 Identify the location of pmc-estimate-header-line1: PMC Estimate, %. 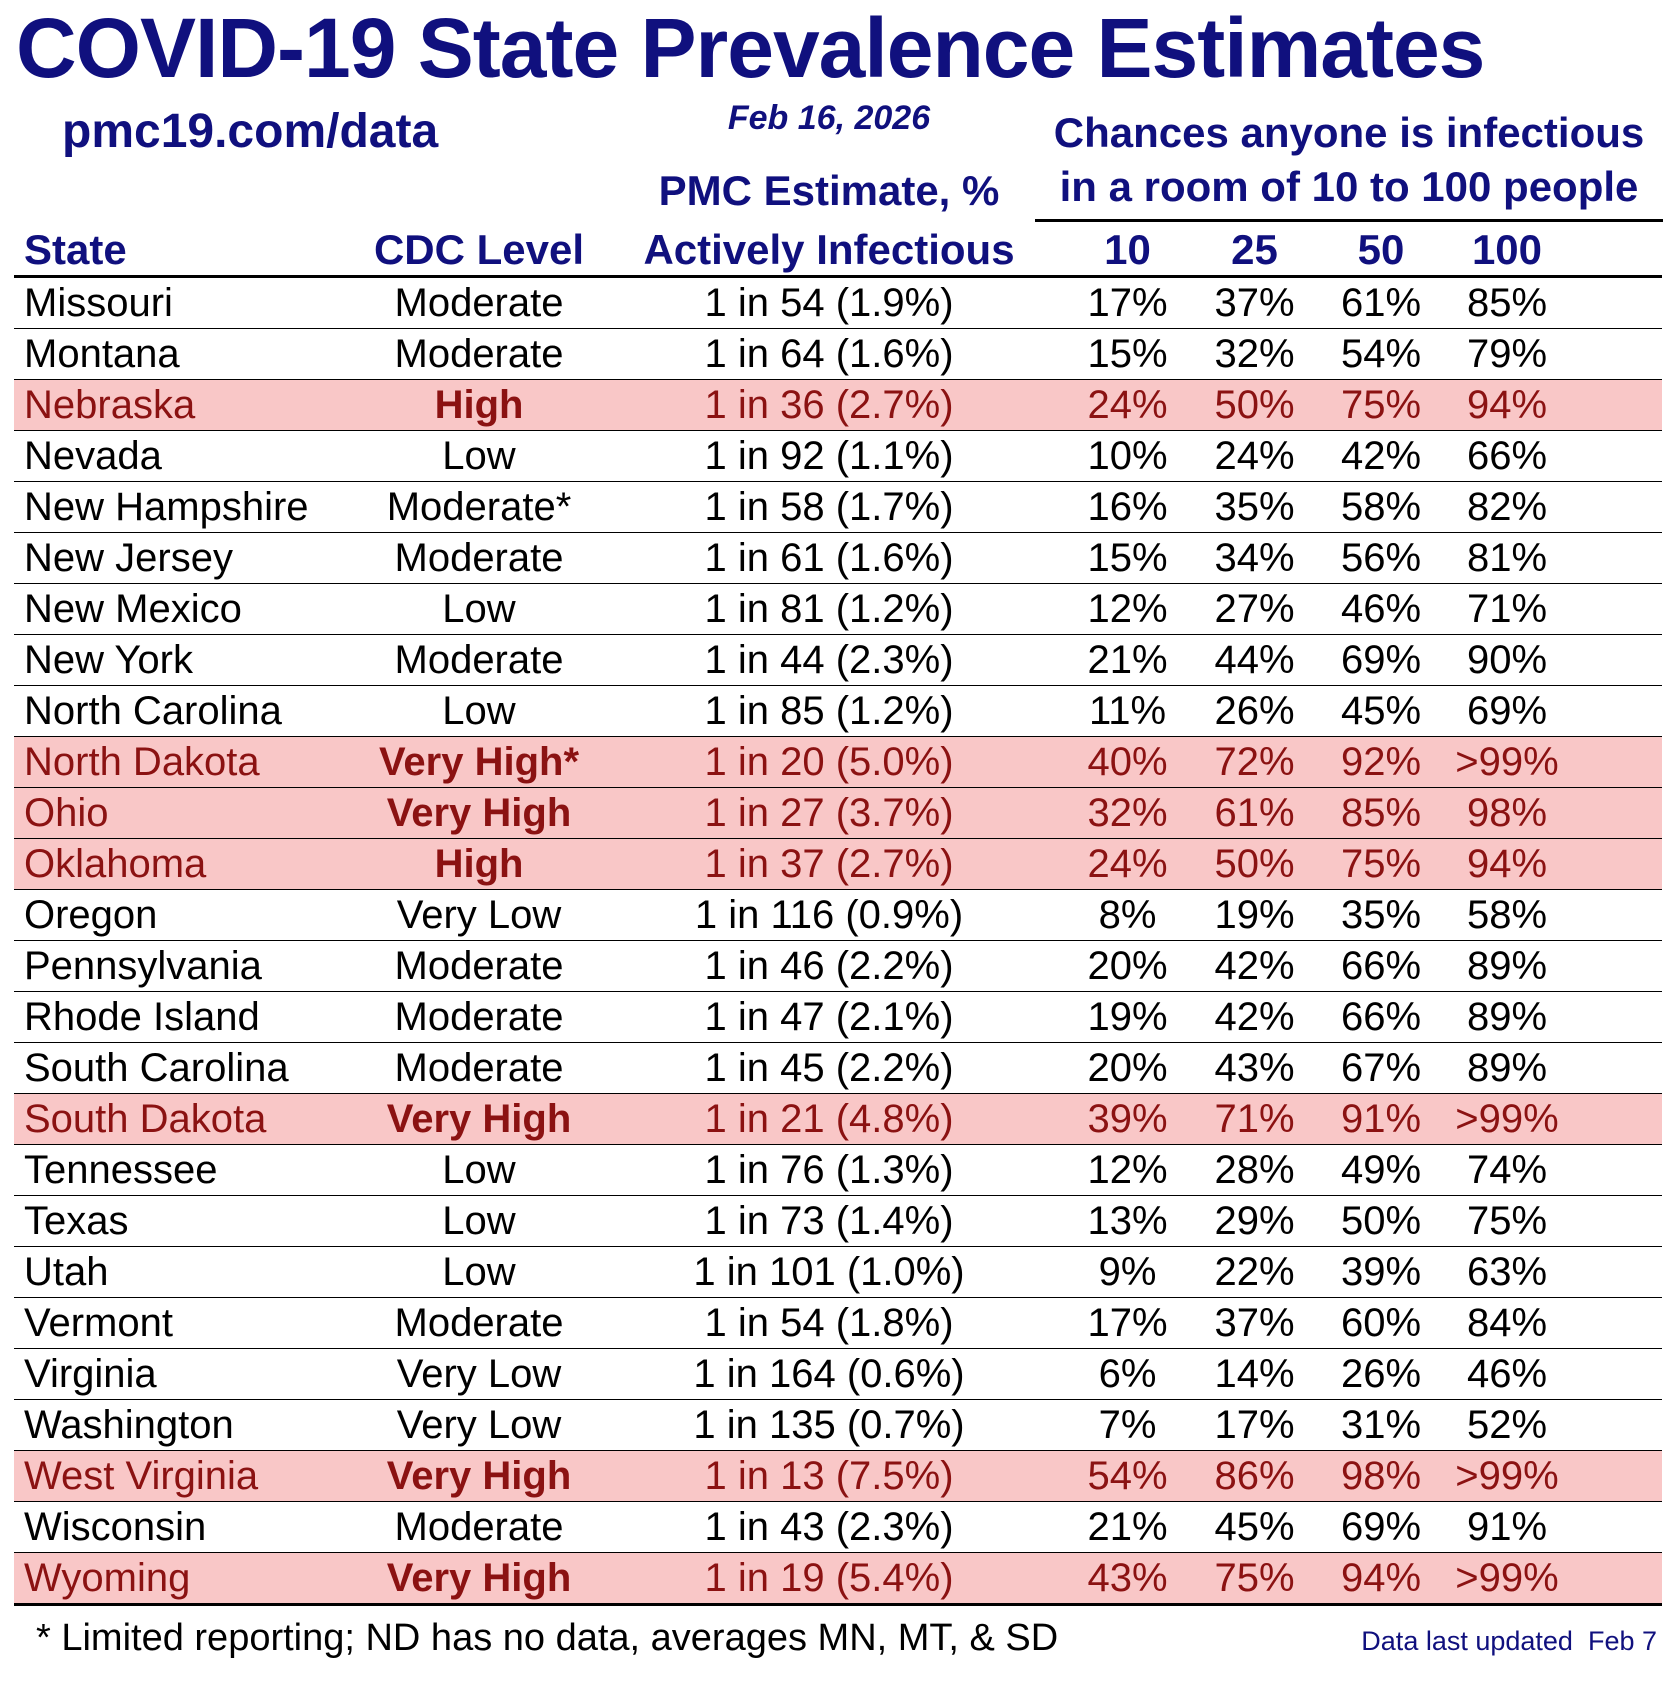
(829, 190).